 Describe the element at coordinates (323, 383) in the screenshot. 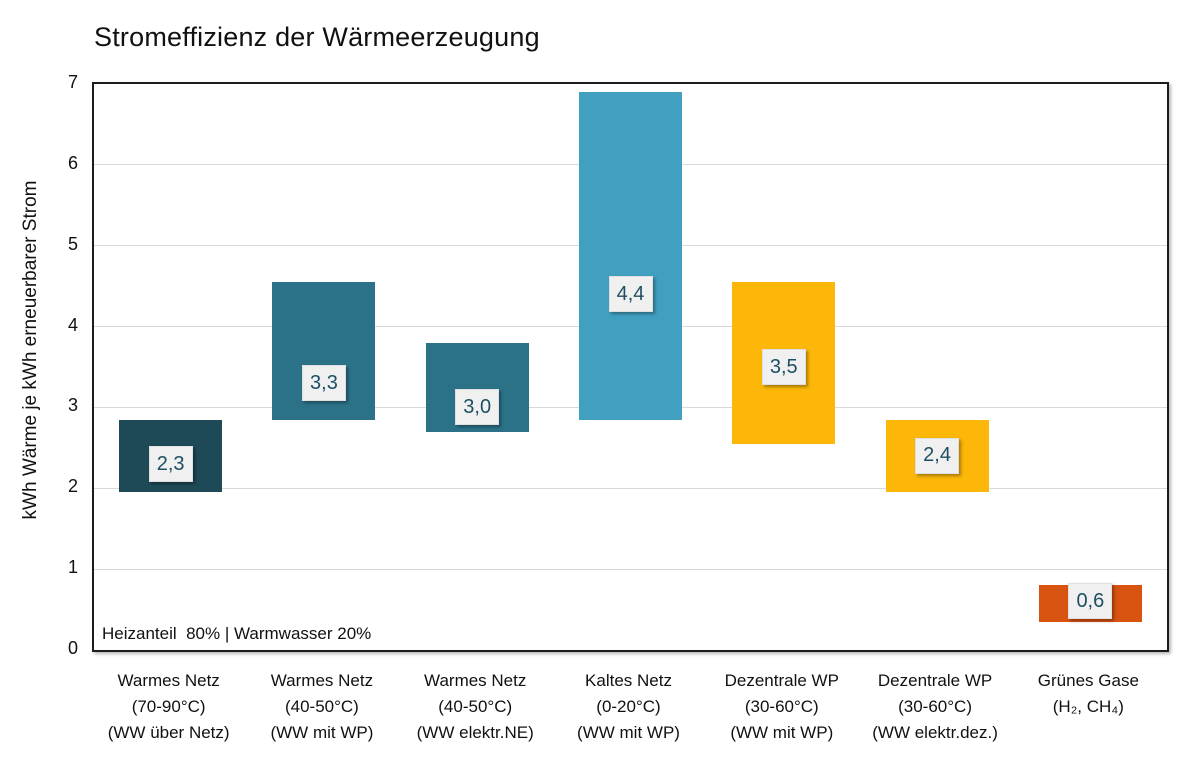

I see `bar-value-label: 3,3` at that location.